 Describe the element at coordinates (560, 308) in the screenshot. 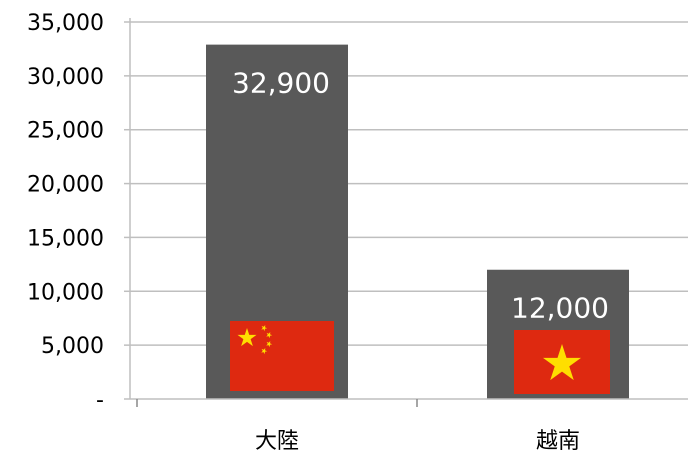

I see `data-label: 12,000` at that location.